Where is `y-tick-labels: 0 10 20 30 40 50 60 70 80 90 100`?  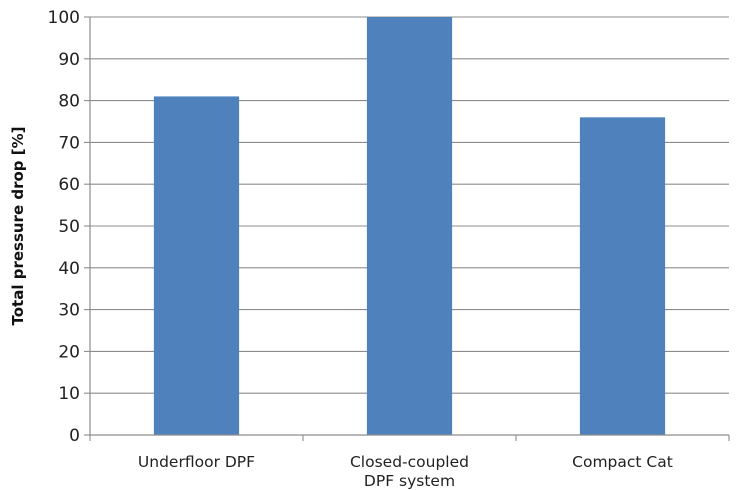 y-tick-labels: 0 10 20 30 40 50 60 70 80 90 100 is located at coordinates (64, 227).